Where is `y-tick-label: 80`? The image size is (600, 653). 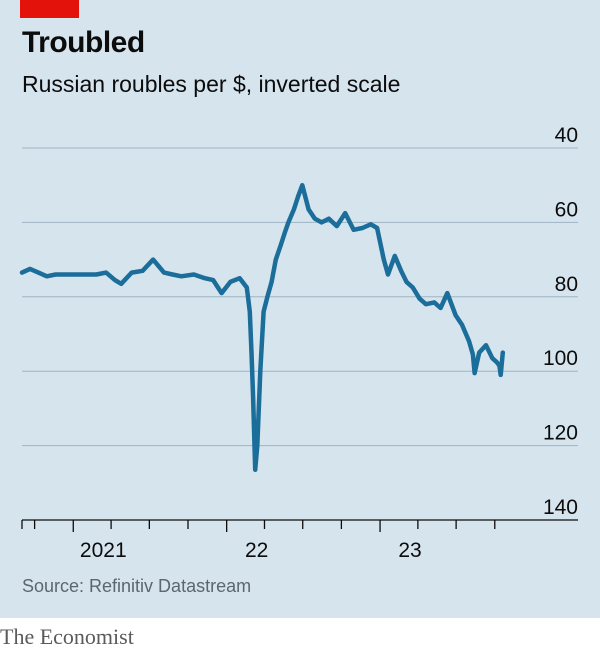 y-tick-label: 80 is located at coordinates (566, 284).